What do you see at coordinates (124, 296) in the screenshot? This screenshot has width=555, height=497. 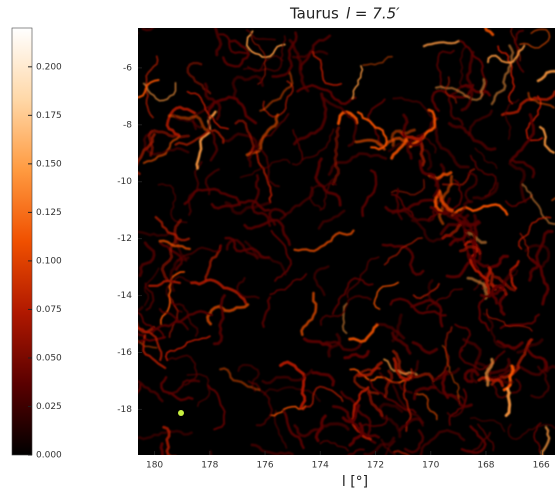 I see `y-tick-label: -14` at bounding box center [124, 296].